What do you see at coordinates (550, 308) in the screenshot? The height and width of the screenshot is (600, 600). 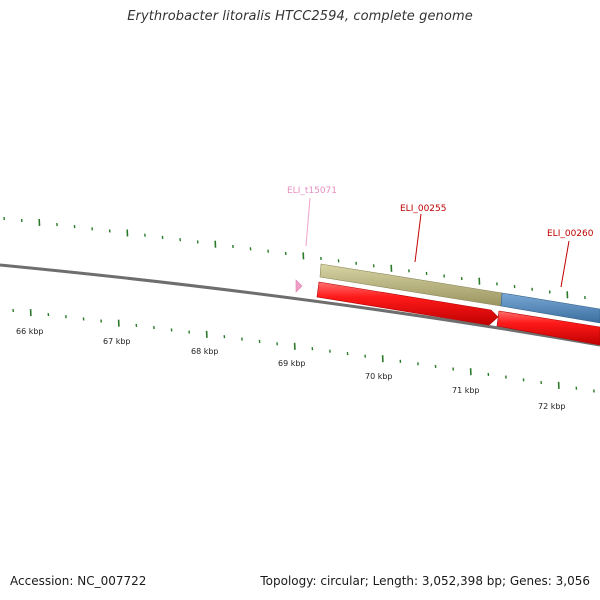 I see `blue-feature` at bounding box center [550, 308].